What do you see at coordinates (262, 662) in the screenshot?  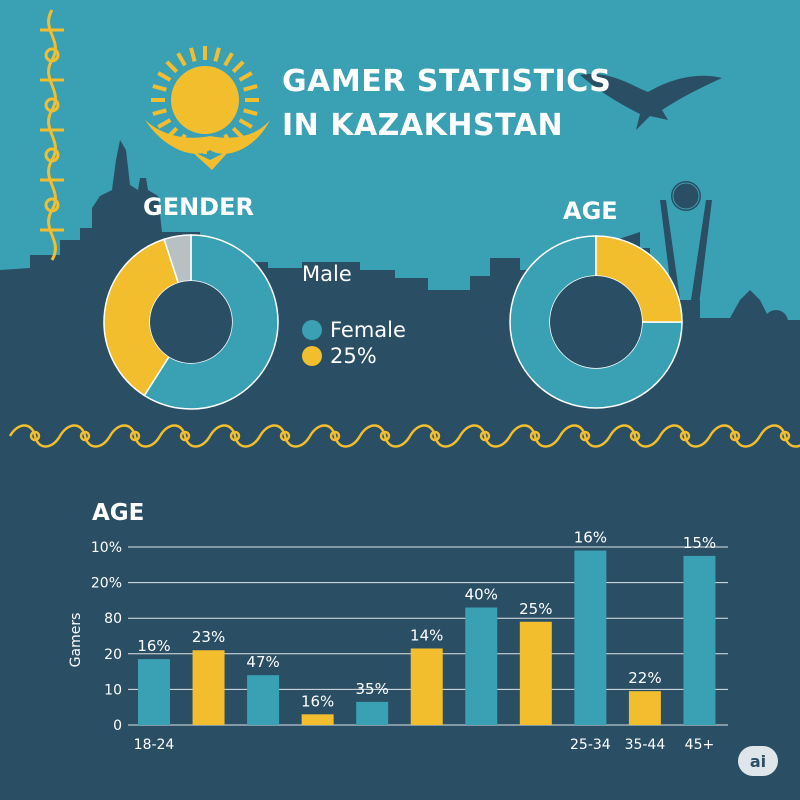 I see `bar-data-label: 47%` at bounding box center [262, 662].